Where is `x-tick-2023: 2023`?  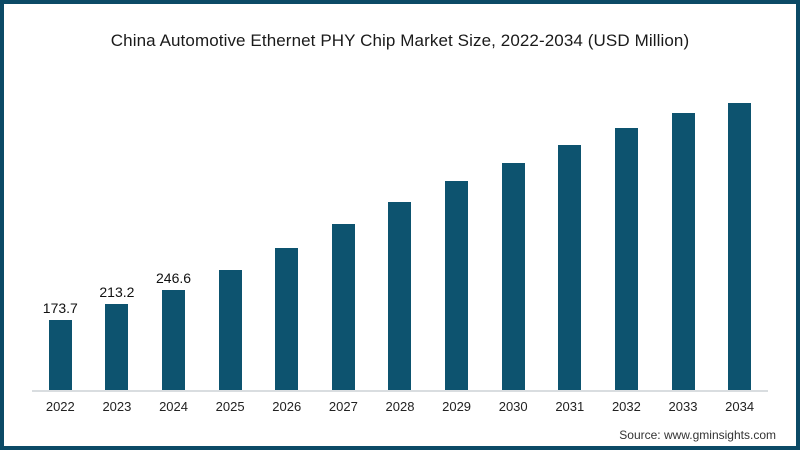 x-tick-2023: 2023 is located at coordinates (117, 406).